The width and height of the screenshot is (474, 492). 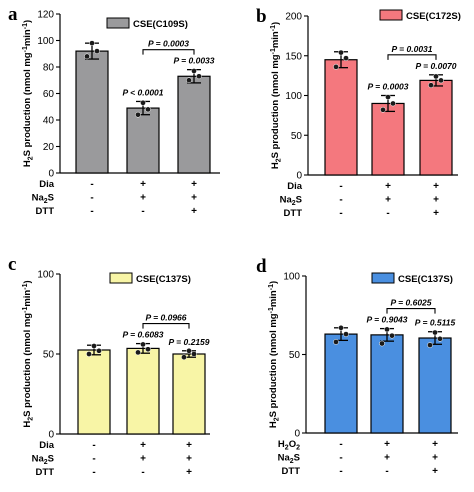 What do you see at coordinates (49, 121) in the screenshot?
I see `y-tick-label: 40` at bounding box center [49, 121].